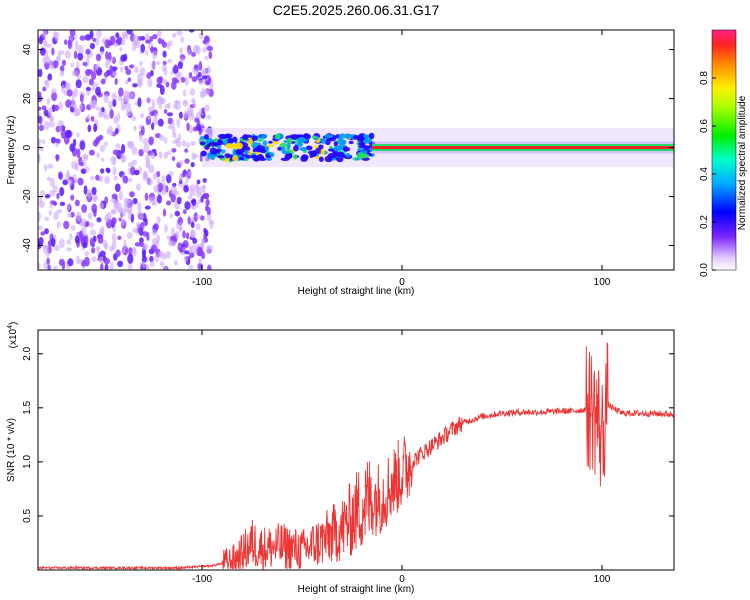  What do you see at coordinates (202, 282) in the screenshot?
I see `spectrogram-x-tick-label: -100` at bounding box center [202, 282].